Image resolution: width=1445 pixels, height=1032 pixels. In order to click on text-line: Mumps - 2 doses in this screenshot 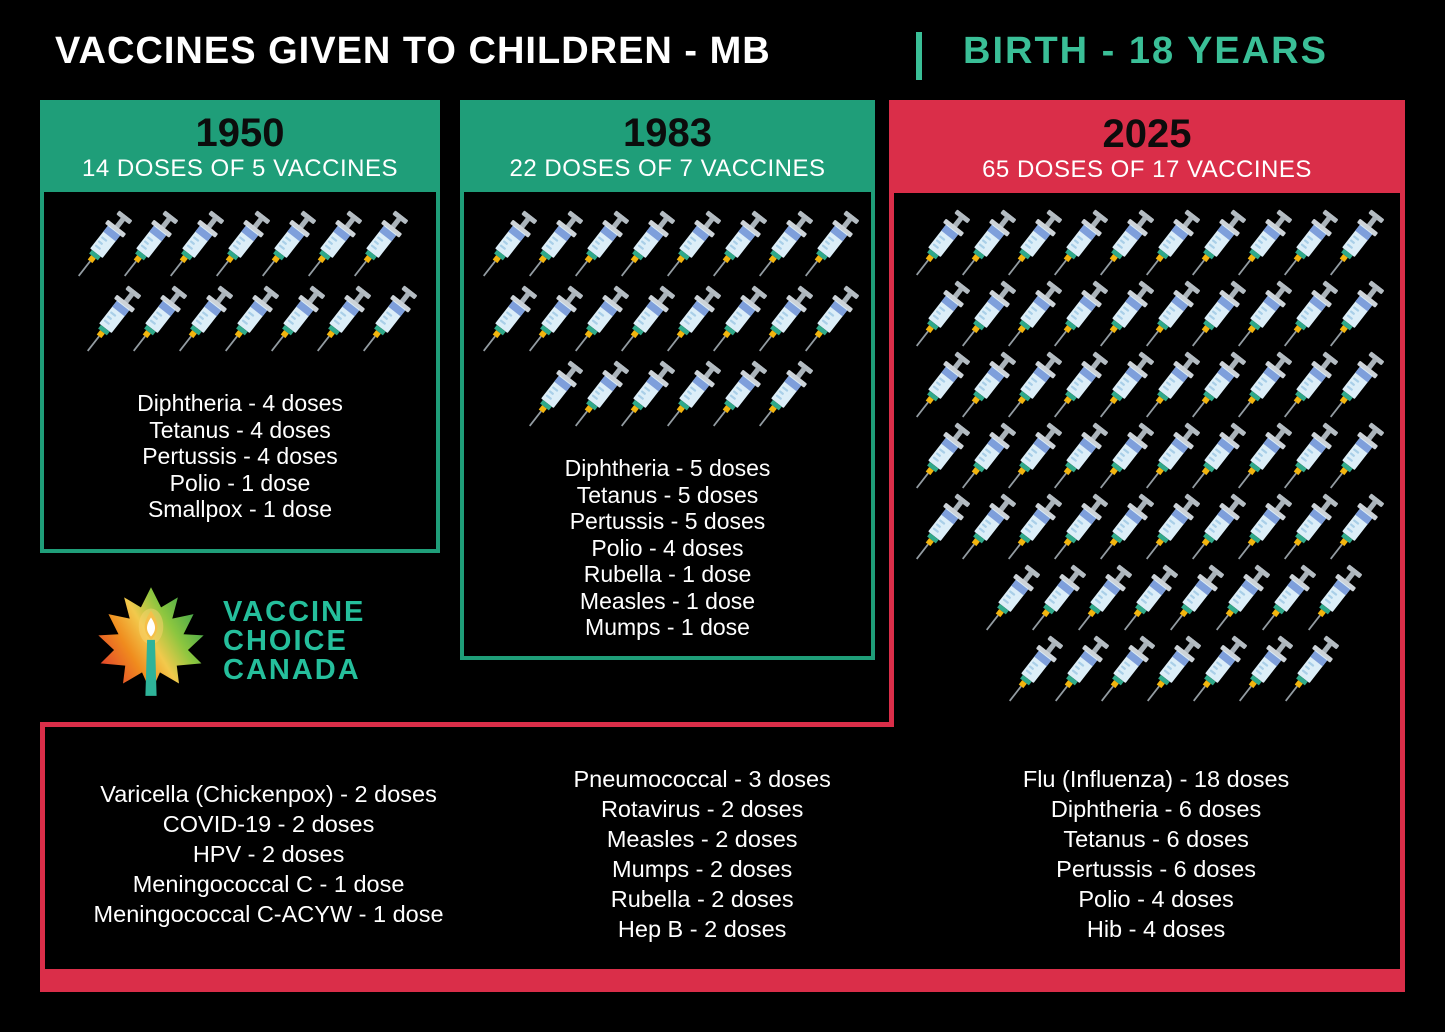, I will do `click(702, 868)`.